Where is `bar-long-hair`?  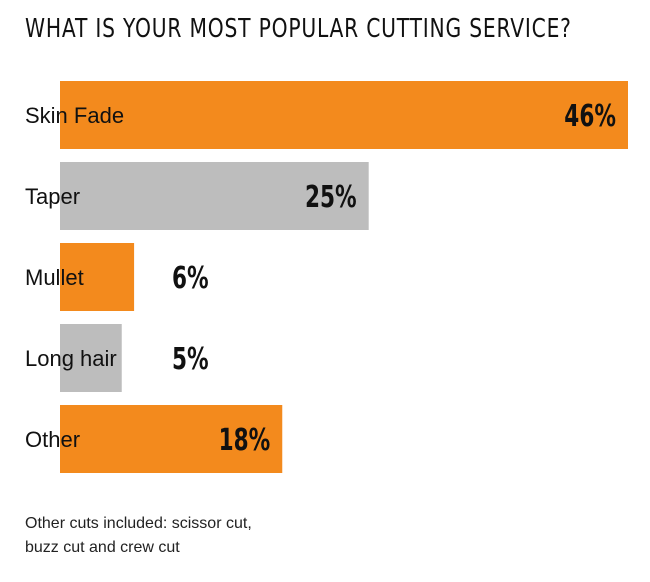 bar-long-hair is located at coordinates (91, 358).